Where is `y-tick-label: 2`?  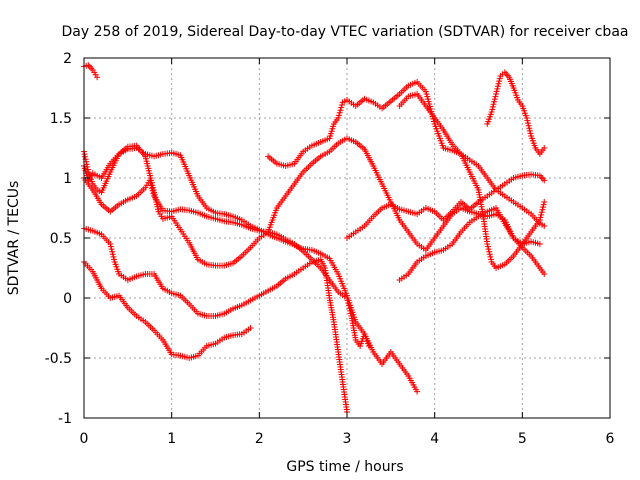
y-tick-label: 2 is located at coordinates (67, 59).